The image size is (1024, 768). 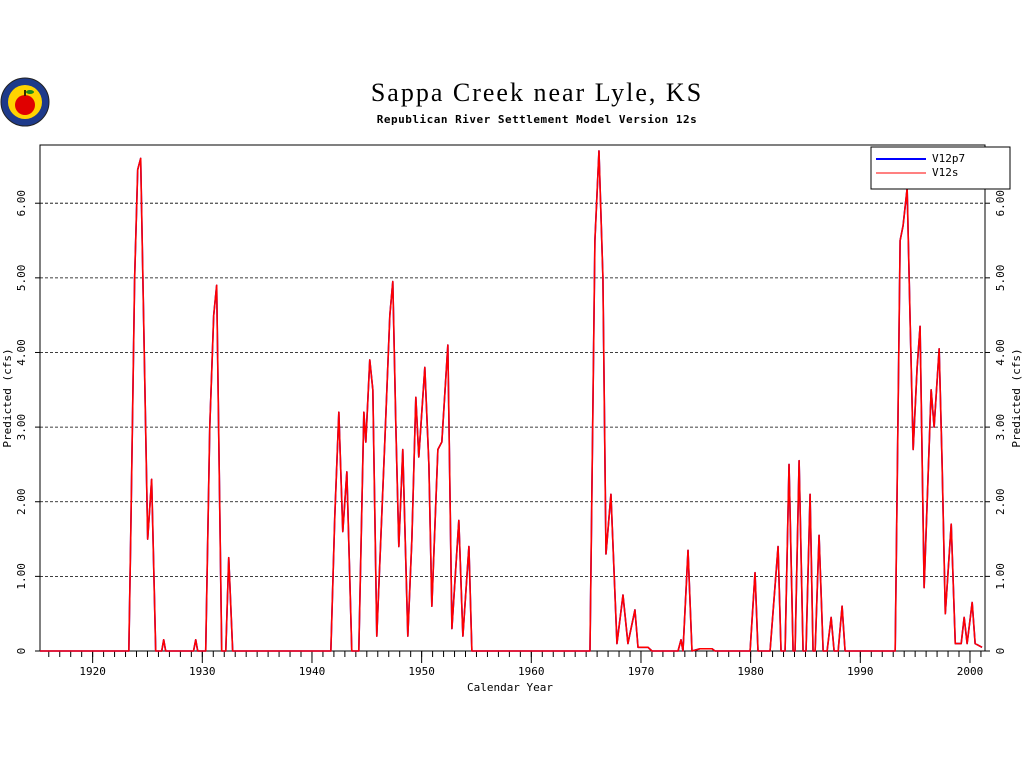 What do you see at coordinates (25, 102) in the screenshot?
I see `logo` at bounding box center [25, 102].